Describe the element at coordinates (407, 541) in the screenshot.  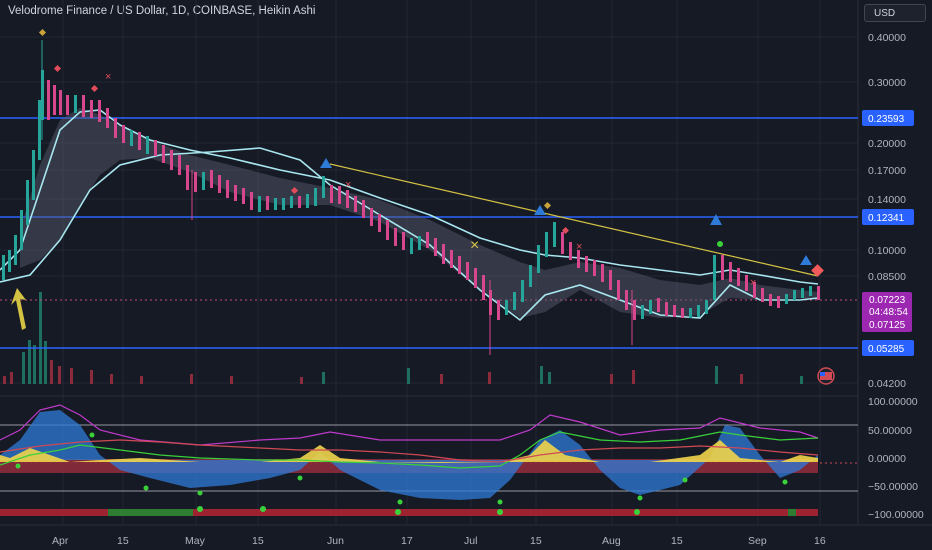
I see `time-label: 17` at that location.